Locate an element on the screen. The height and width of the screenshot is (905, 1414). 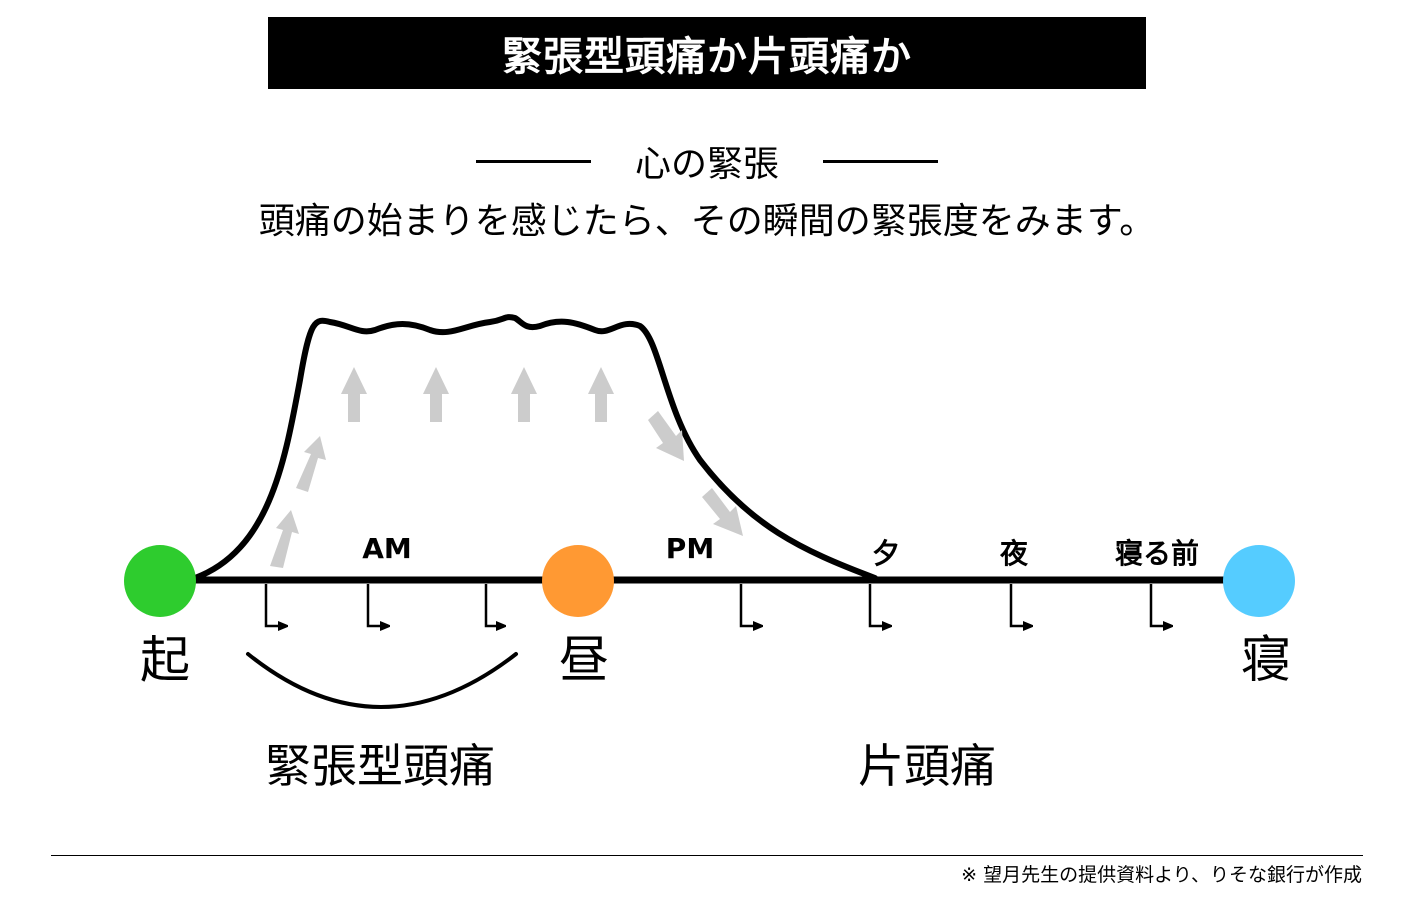
title-banner: 緊張型頭痛か片頭痛か is located at coordinates (707, 53).